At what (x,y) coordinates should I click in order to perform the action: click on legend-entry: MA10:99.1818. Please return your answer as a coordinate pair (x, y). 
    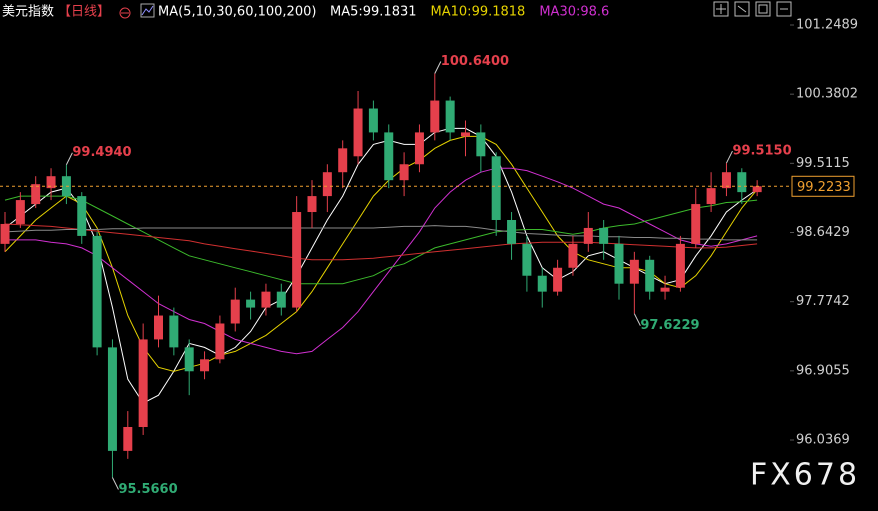
    Looking at the image, I should click on (478, 12).